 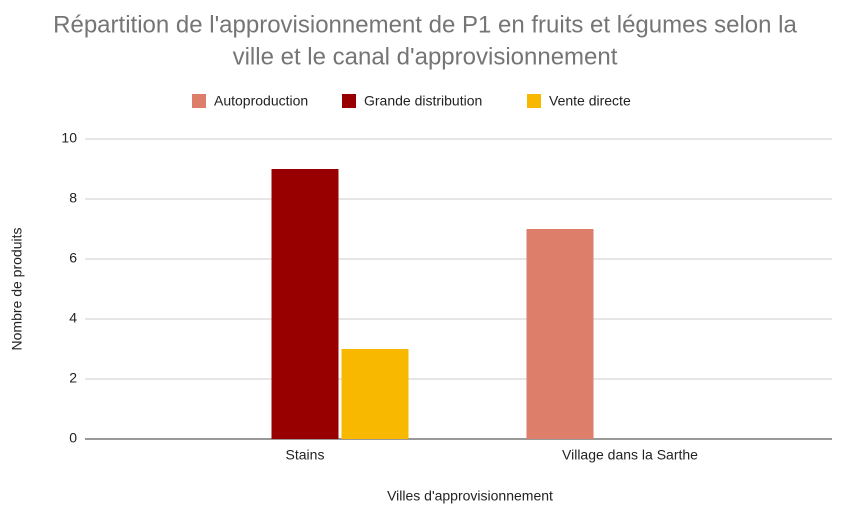 I want to click on y-tick-label: 6, so click(x=73, y=258).